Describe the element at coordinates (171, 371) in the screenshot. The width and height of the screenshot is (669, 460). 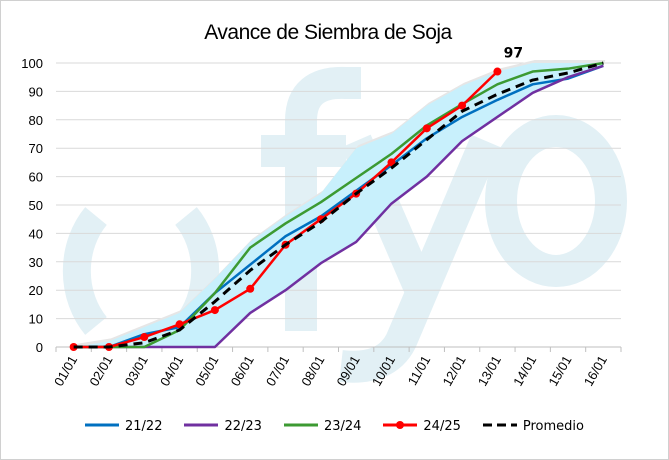
I see `x-tick-label: 04/01` at that location.